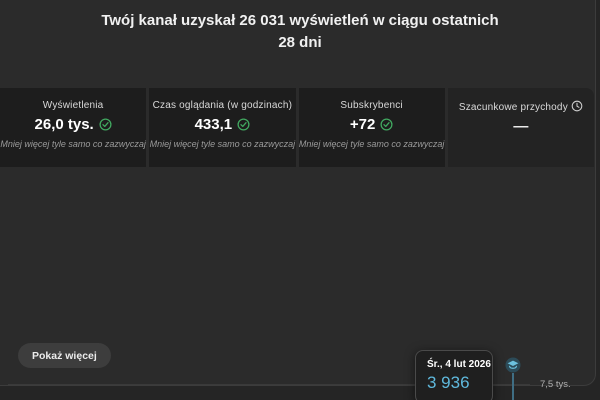 This screenshot has width=600, height=400. I want to click on y-axis-label: 7,5 tys., so click(555, 384).